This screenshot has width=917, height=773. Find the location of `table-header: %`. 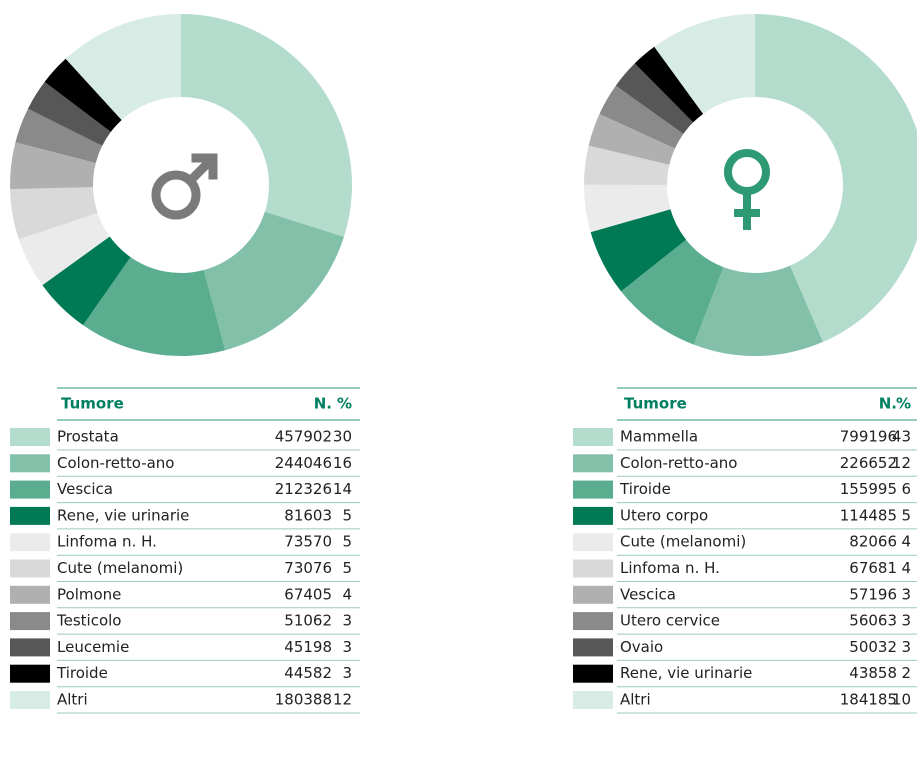

table-header: % is located at coordinates (903, 404).